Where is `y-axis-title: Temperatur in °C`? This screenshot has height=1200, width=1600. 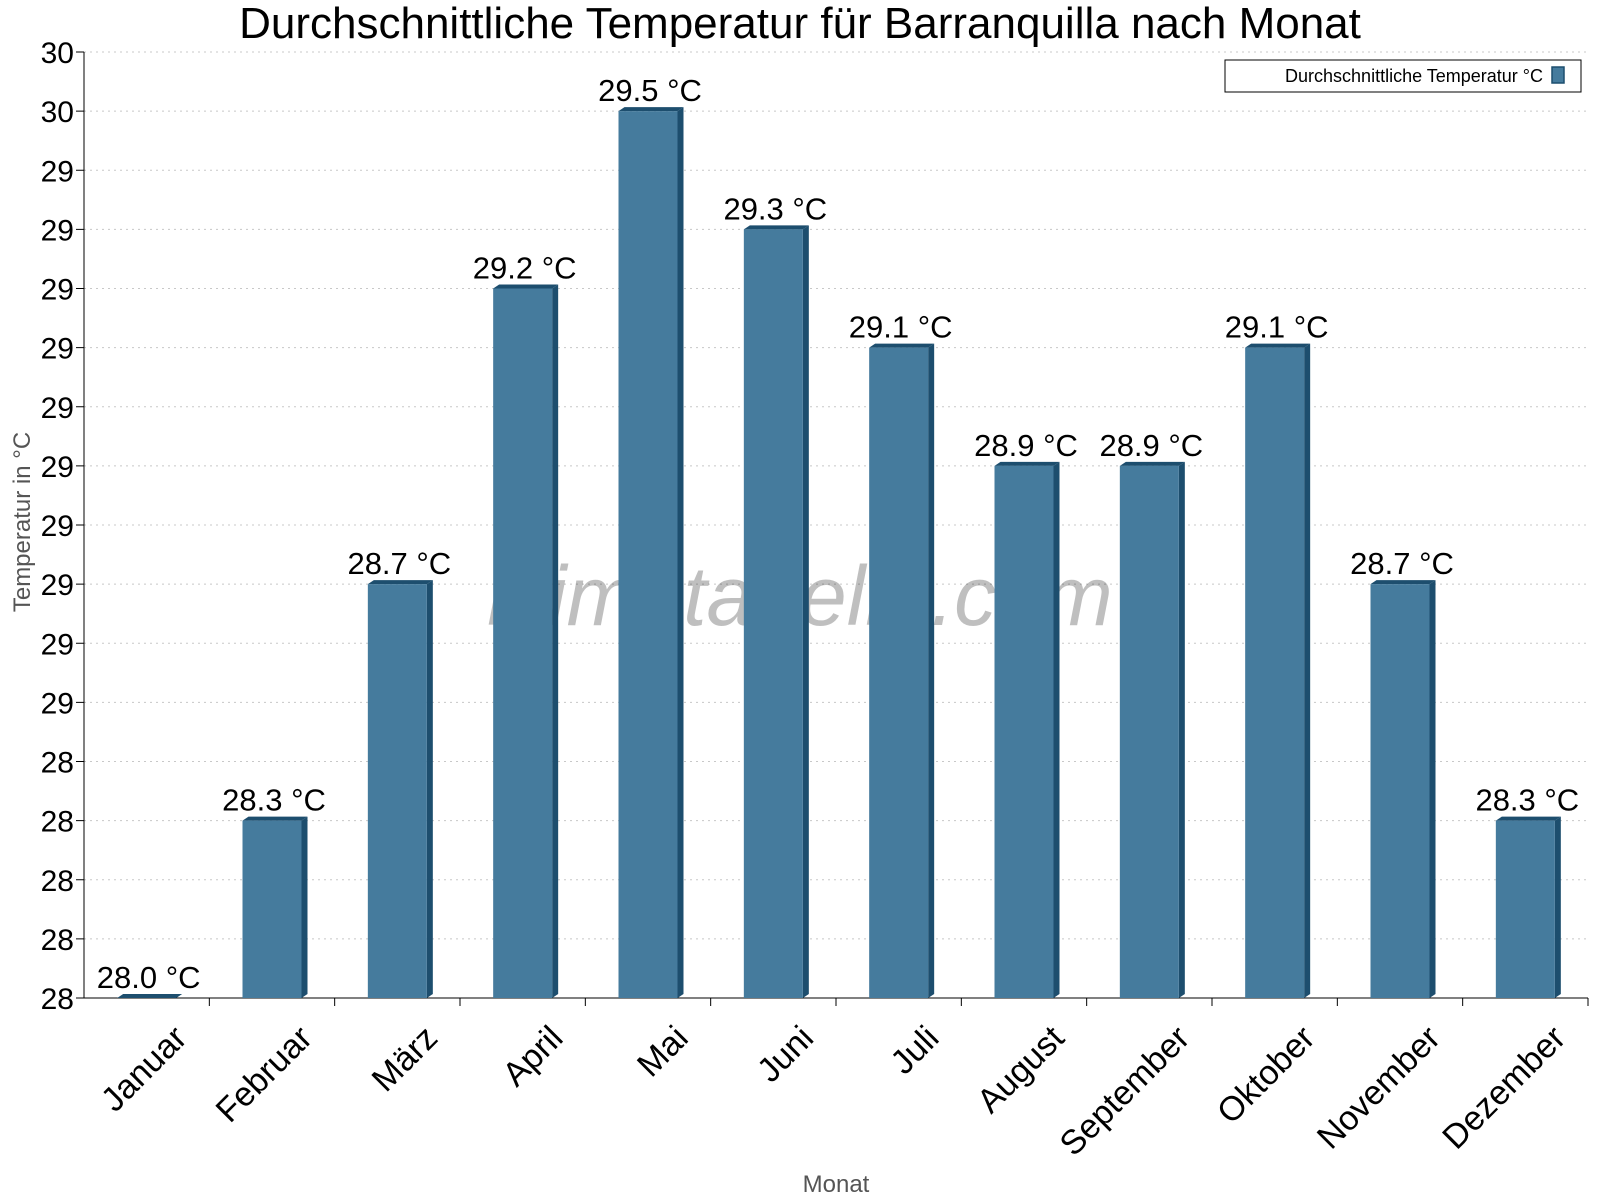
y-axis-title: Temperatur in °C is located at coordinates (22, 522).